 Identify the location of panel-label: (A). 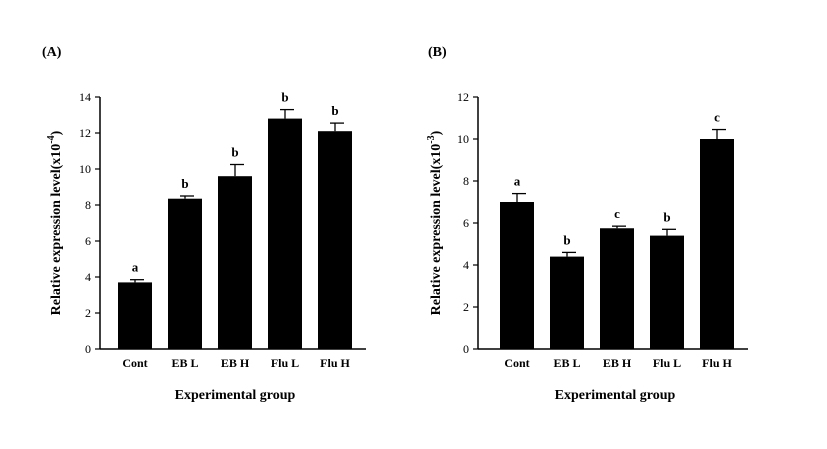
(52, 52).